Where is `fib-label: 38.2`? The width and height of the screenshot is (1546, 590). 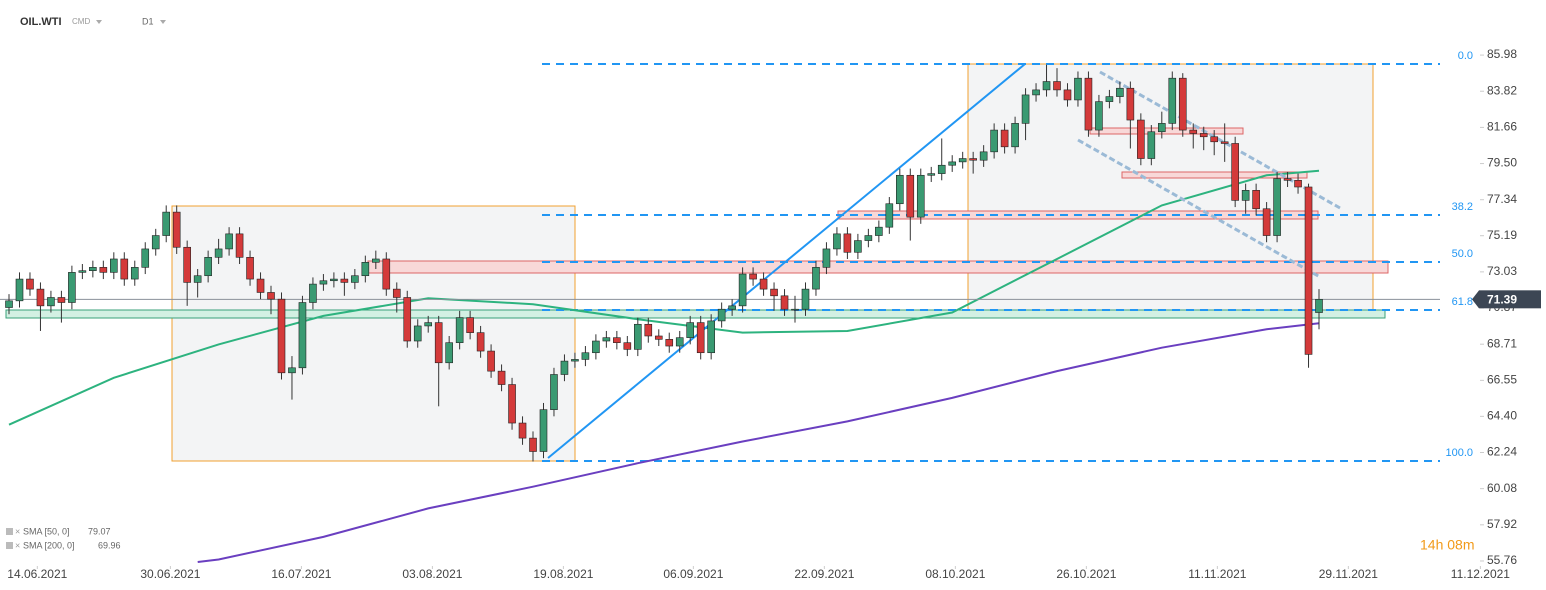 fib-label: 38.2 is located at coordinates (1462, 207).